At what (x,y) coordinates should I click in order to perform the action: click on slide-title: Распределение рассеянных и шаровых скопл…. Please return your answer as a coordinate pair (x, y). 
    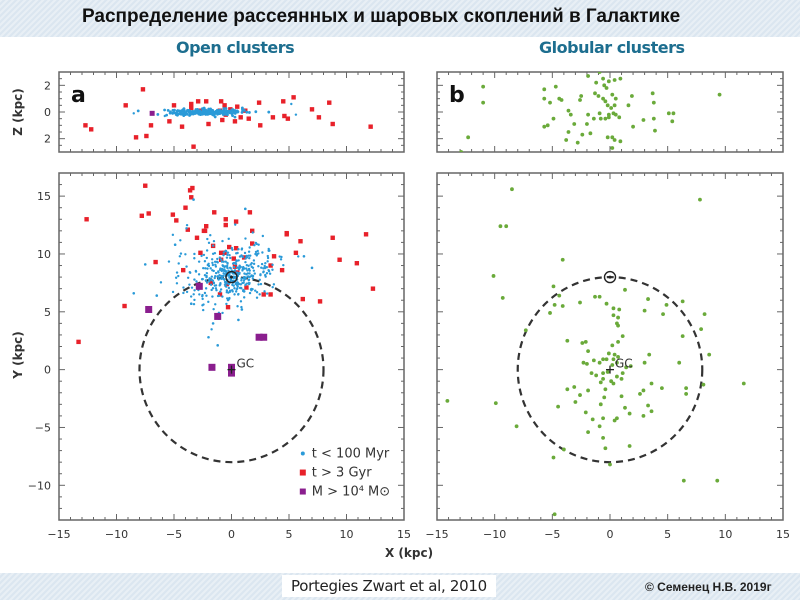
    Looking at the image, I should click on (381, 16).